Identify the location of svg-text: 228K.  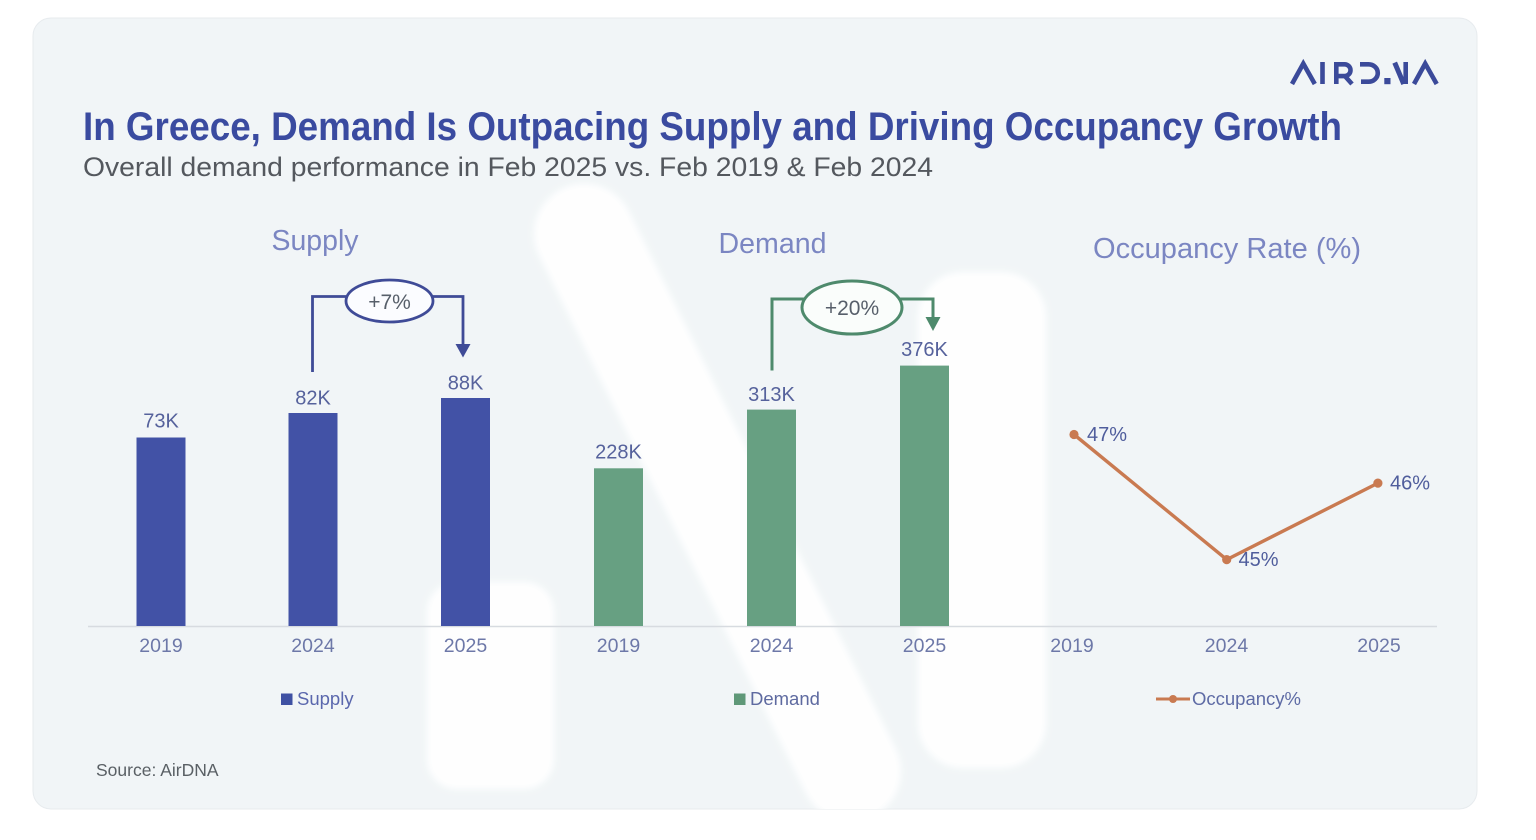
(618, 453).